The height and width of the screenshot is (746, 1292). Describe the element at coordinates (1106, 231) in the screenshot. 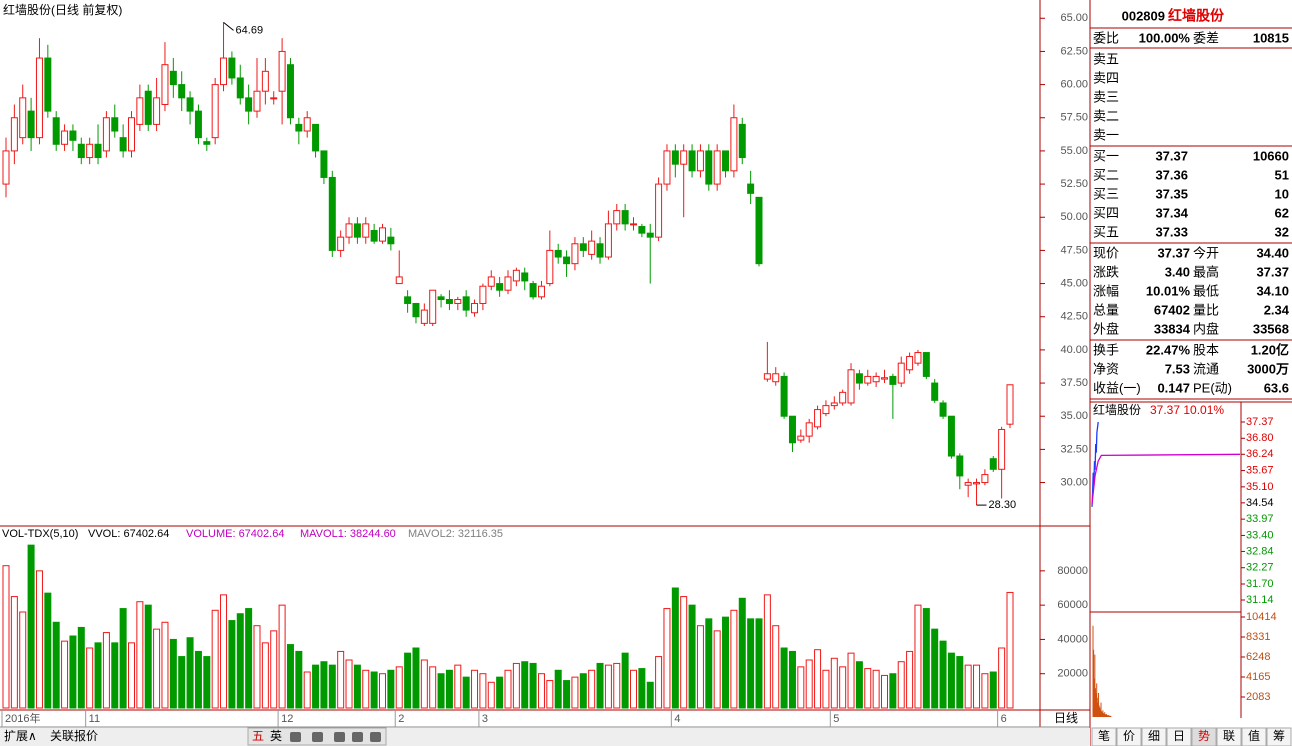

I see `bid-label: 买五` at that location.